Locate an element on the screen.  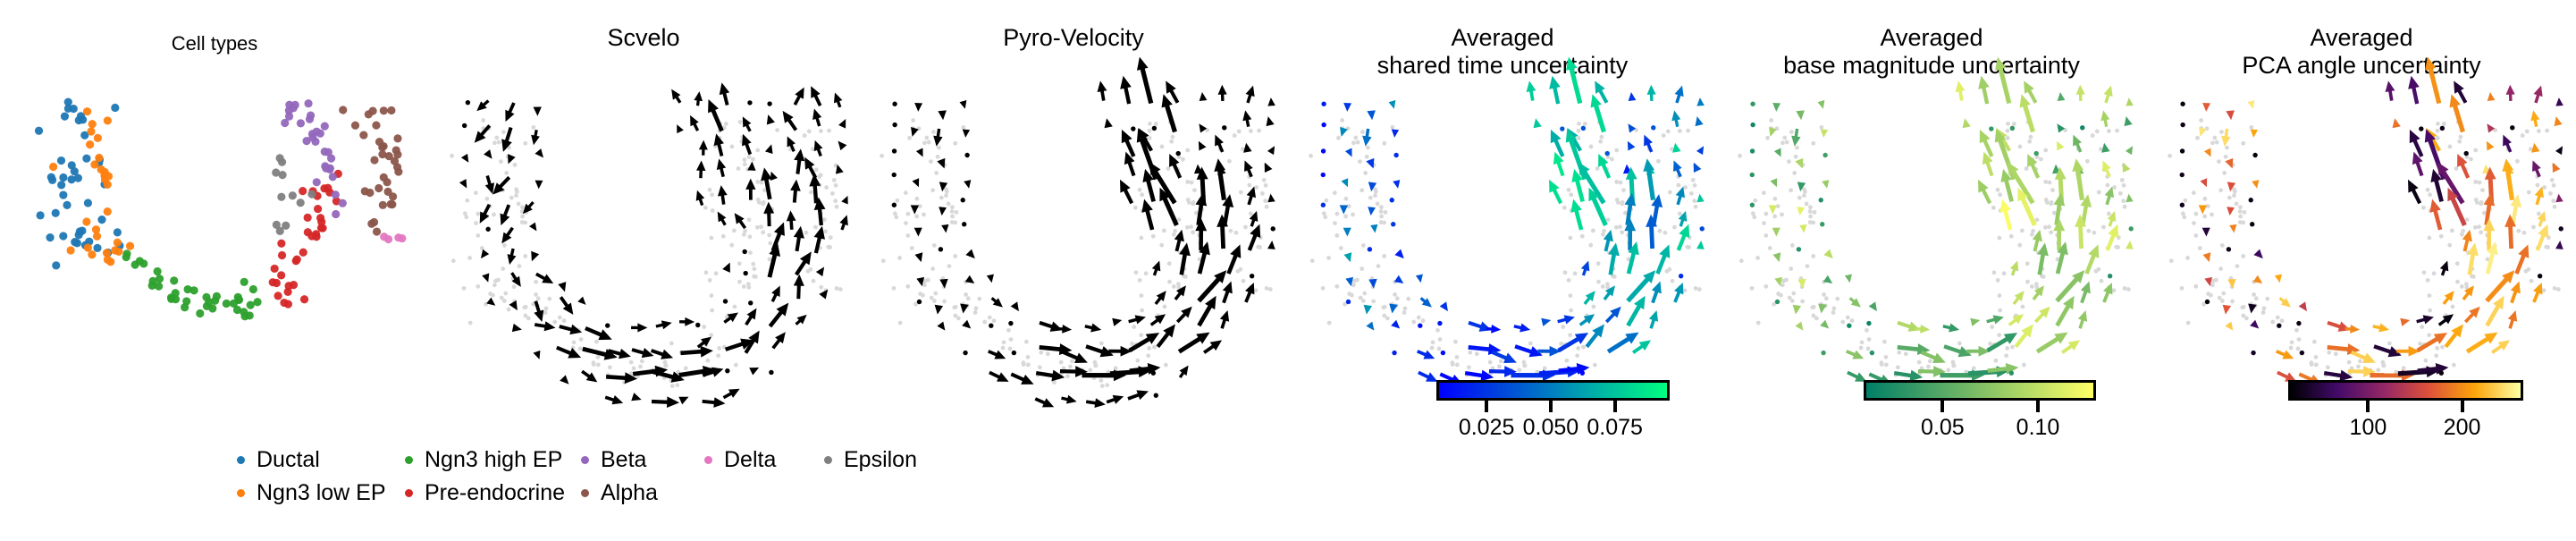
legend-label: Alpha is located at coordinates (630, 492).